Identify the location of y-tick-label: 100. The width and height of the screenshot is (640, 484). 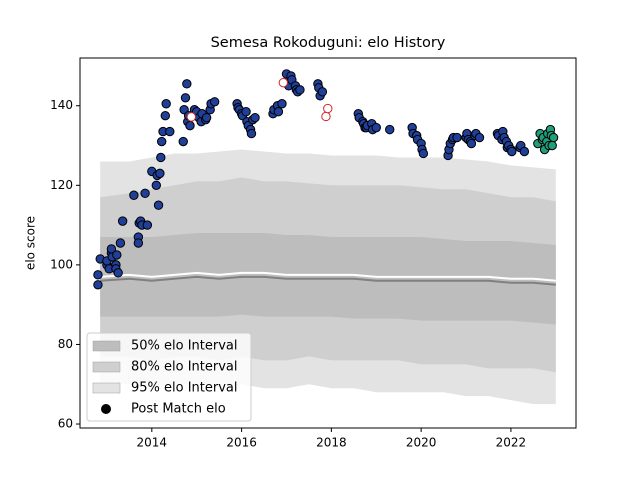
(61, 264).